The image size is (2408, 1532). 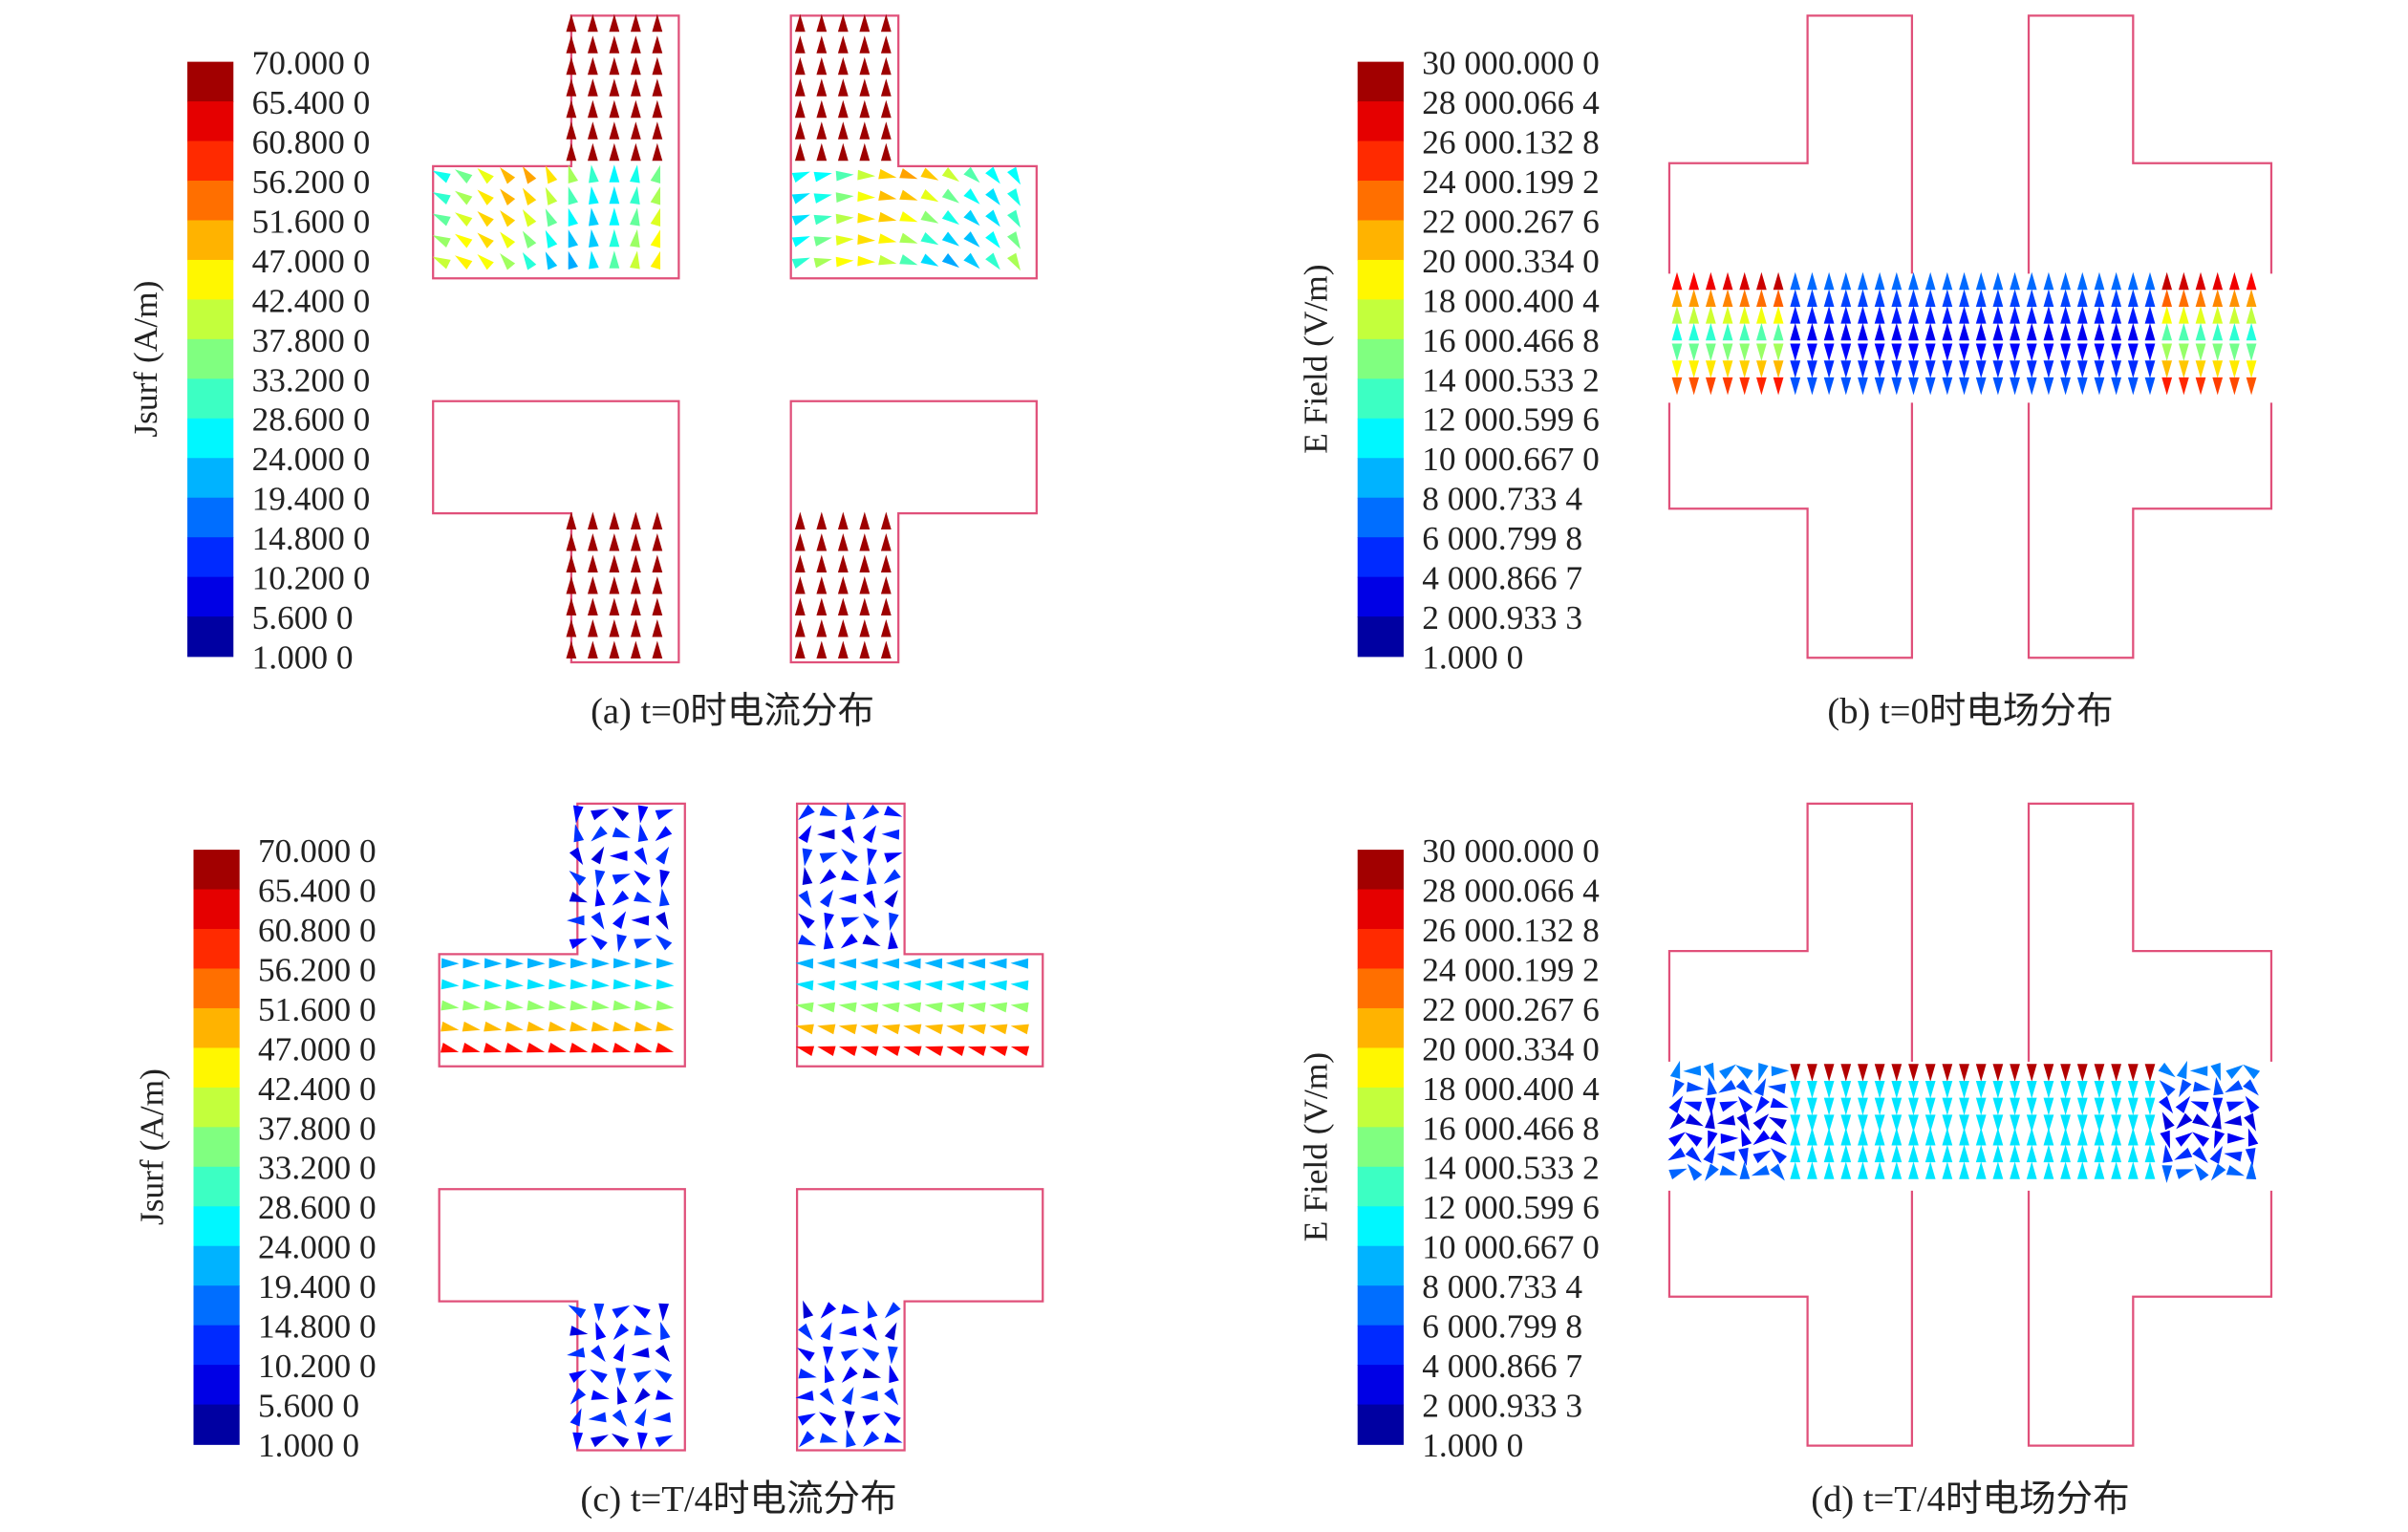 I want to click on colorbar-label: 14 000.533 2, so click(x=1511, y=380).